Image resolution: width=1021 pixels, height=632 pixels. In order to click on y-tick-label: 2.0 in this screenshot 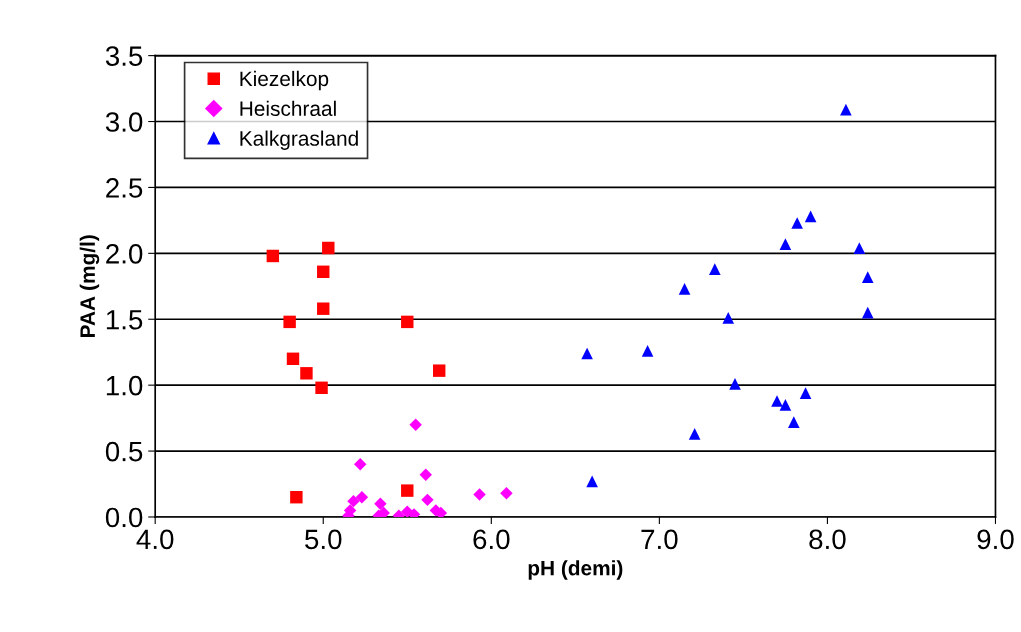, I will do `click(124, 254)`.